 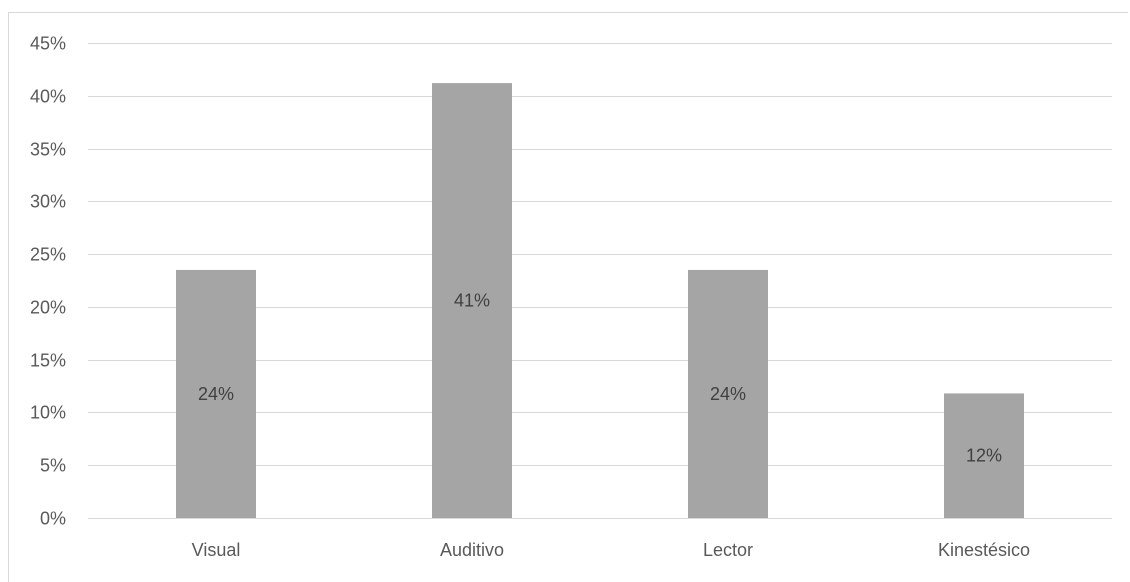 What do you see at coordinates (53, 466) in the screenshot?
I see `y-tick-label: 5%` at bounding box center [53, 466].